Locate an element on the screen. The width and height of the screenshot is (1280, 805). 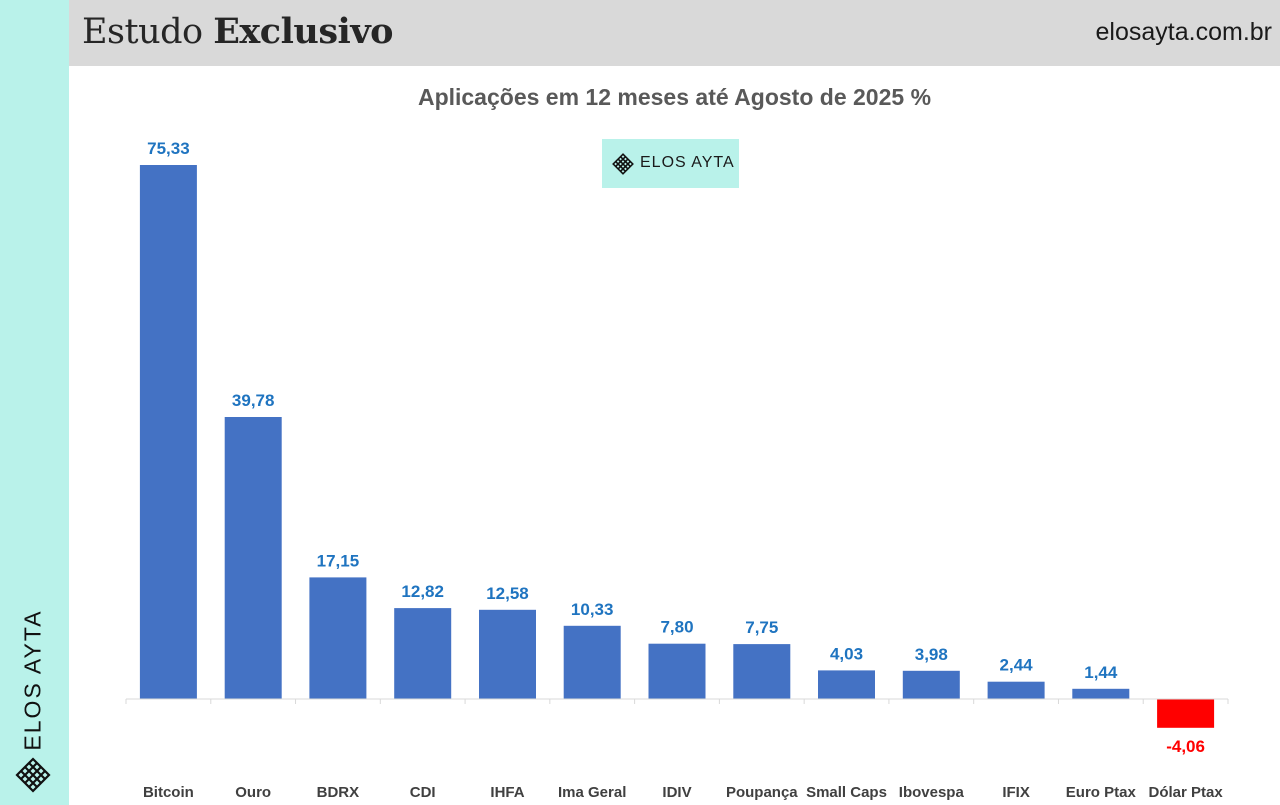
category-label: IDIV is located at coordinates (676, 792).